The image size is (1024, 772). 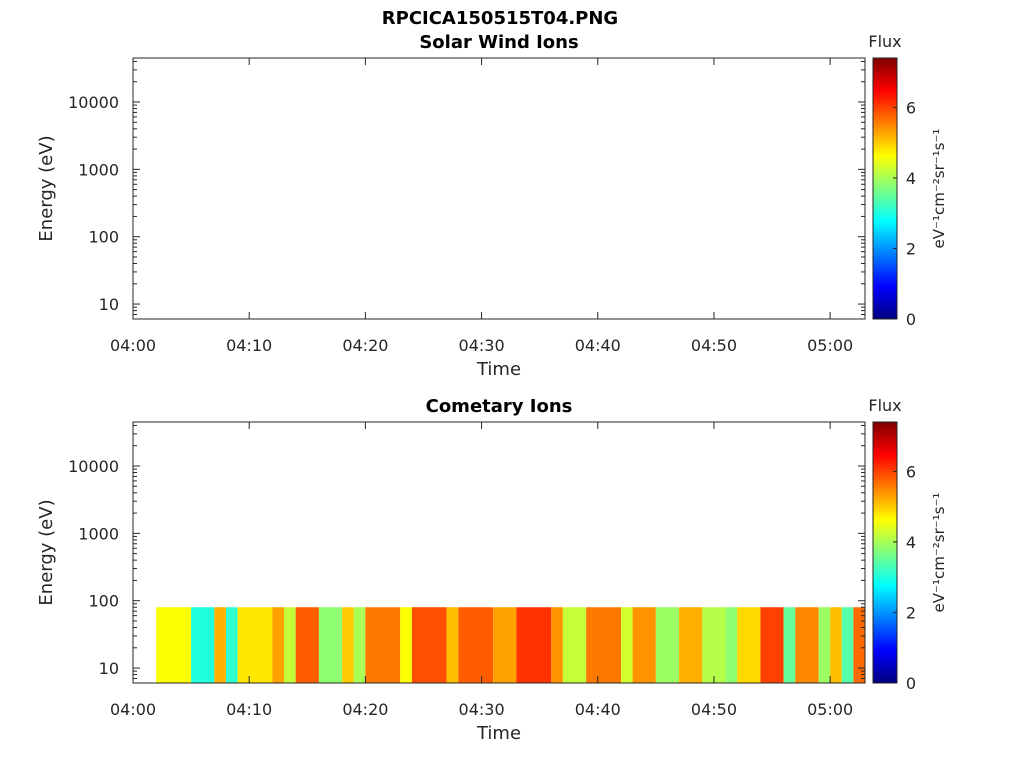 I want to click on figure-title: RPCICA150515T04.PNG, so click(x=500, y=18).